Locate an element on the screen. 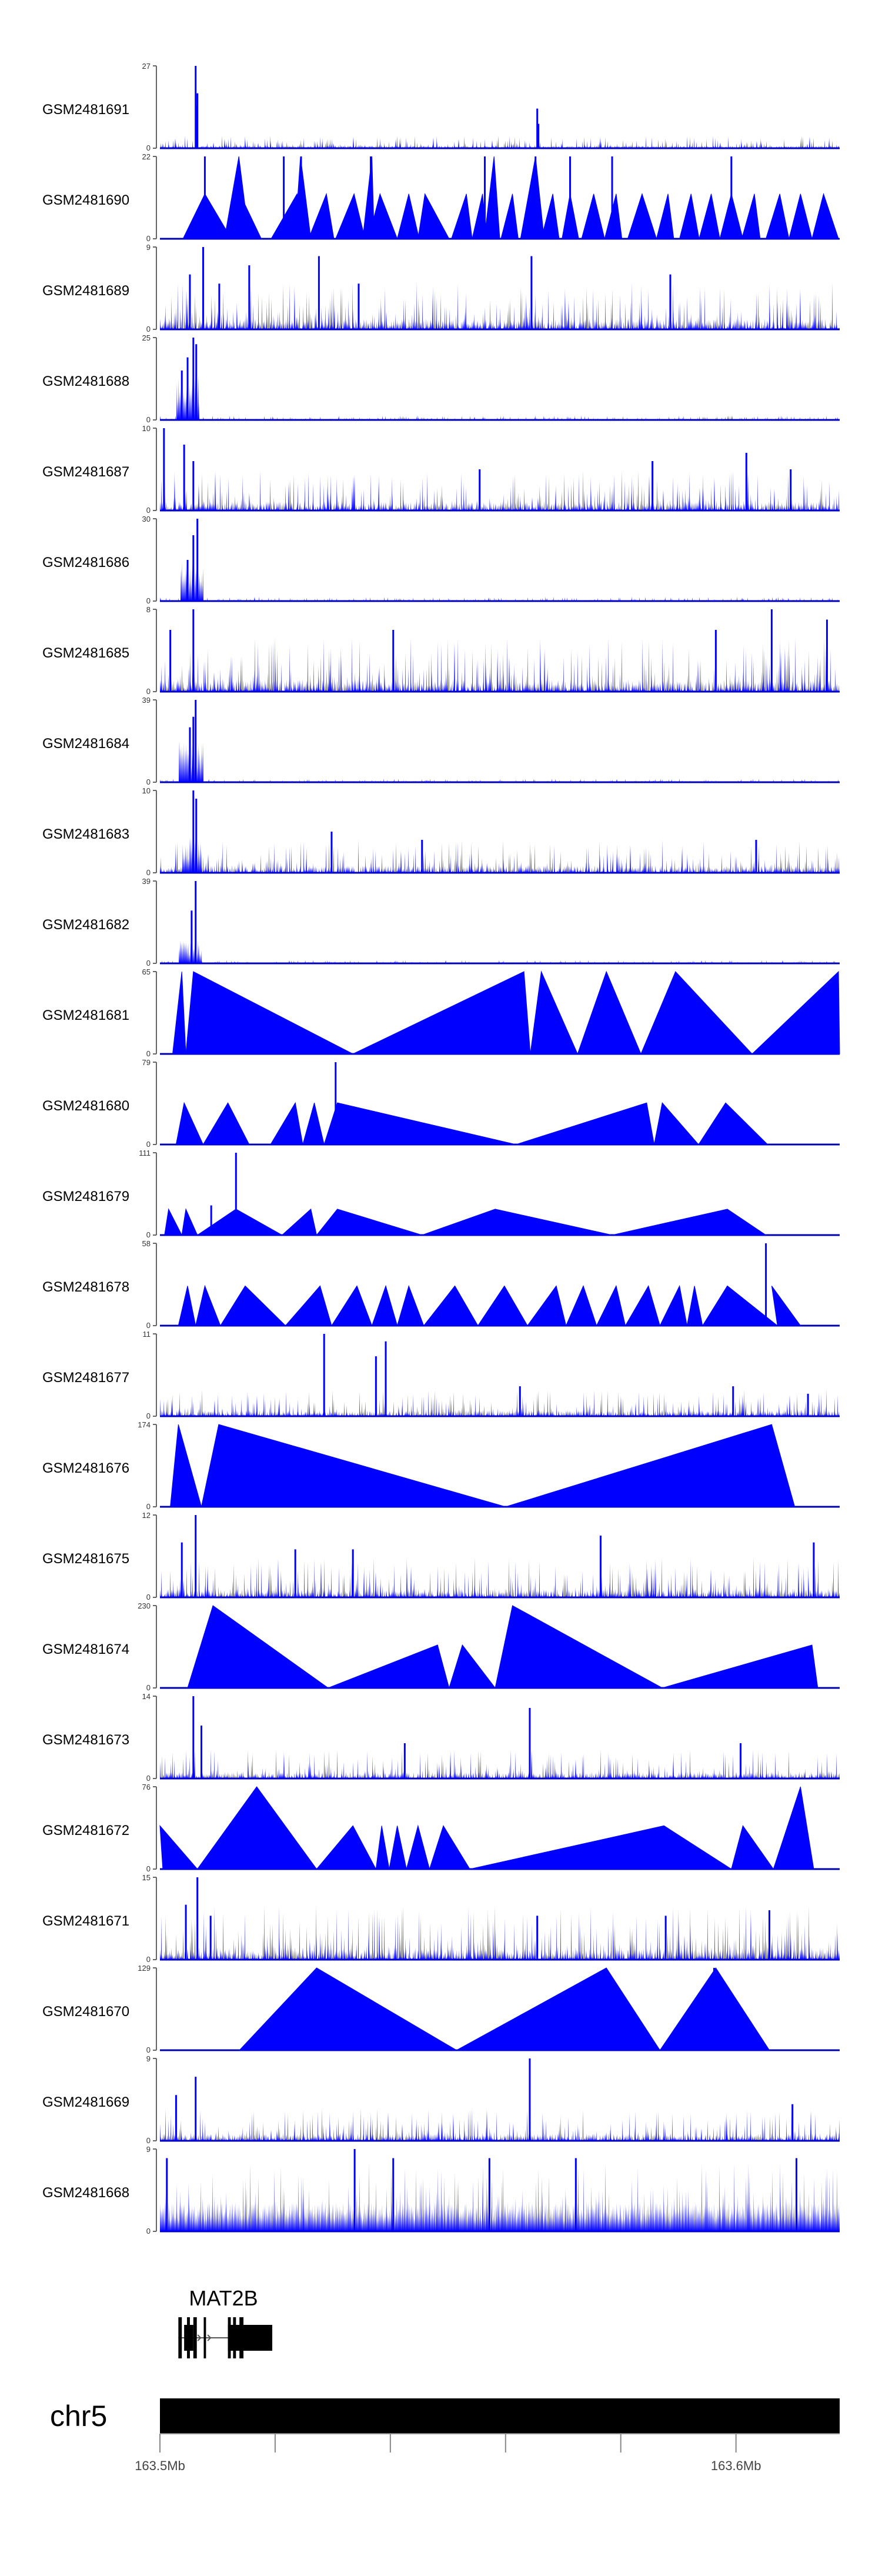  track-GSM2481684: GSM2481684 39 0 is located at coordinates (441, 741).